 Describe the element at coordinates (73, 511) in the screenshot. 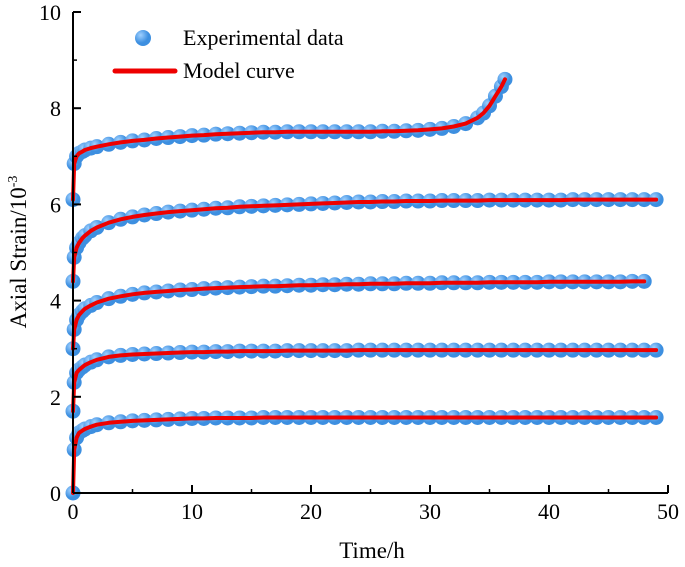

I see `x-tick-label: 0` at that location.